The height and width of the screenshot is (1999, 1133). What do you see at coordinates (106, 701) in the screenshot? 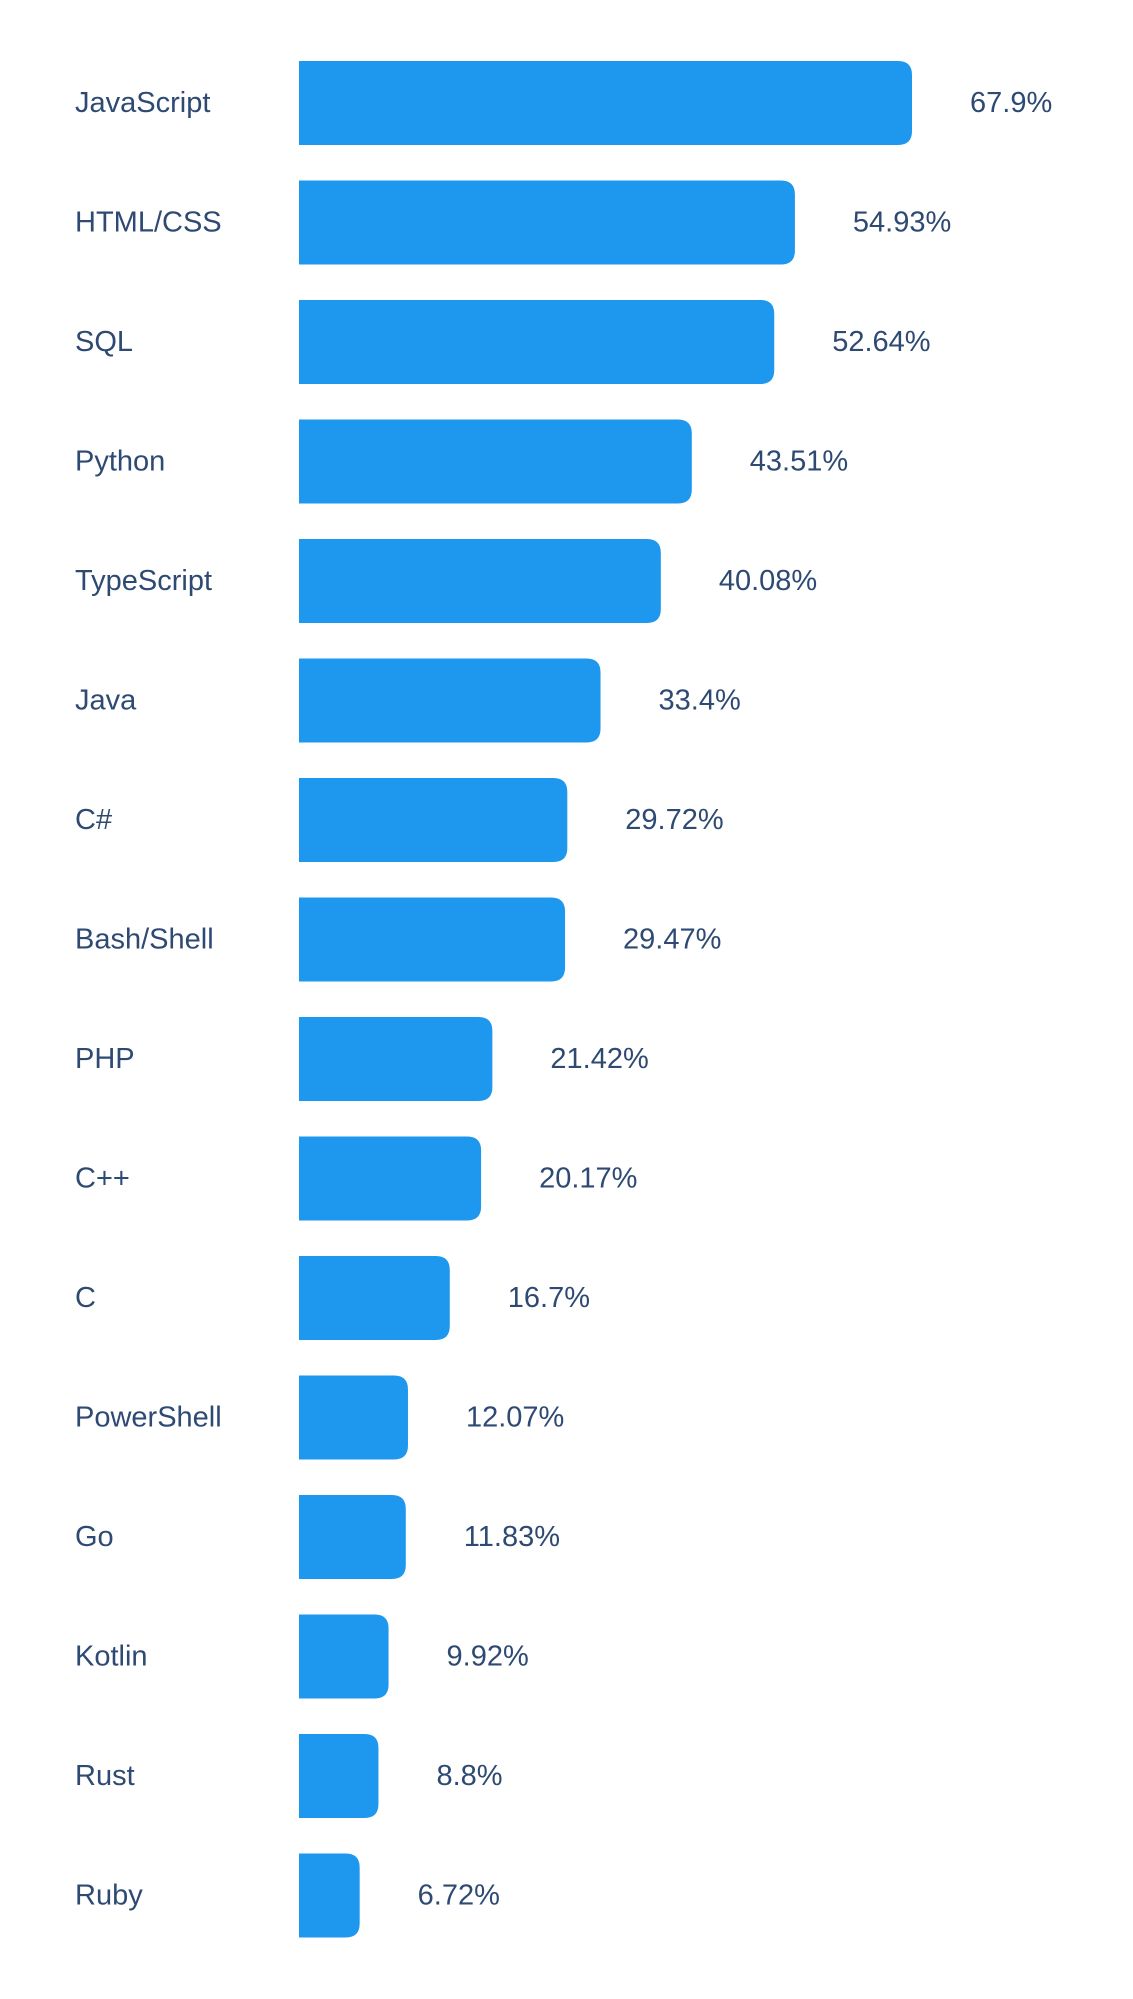
I see `category-label: Java` at bounding box center [106, 701].